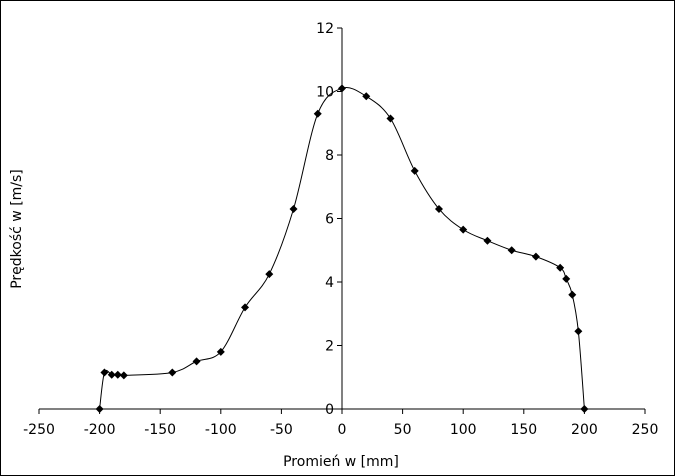 The image size is (675, 476). I want to click on x-tick-label: -200, so click(100, 430).